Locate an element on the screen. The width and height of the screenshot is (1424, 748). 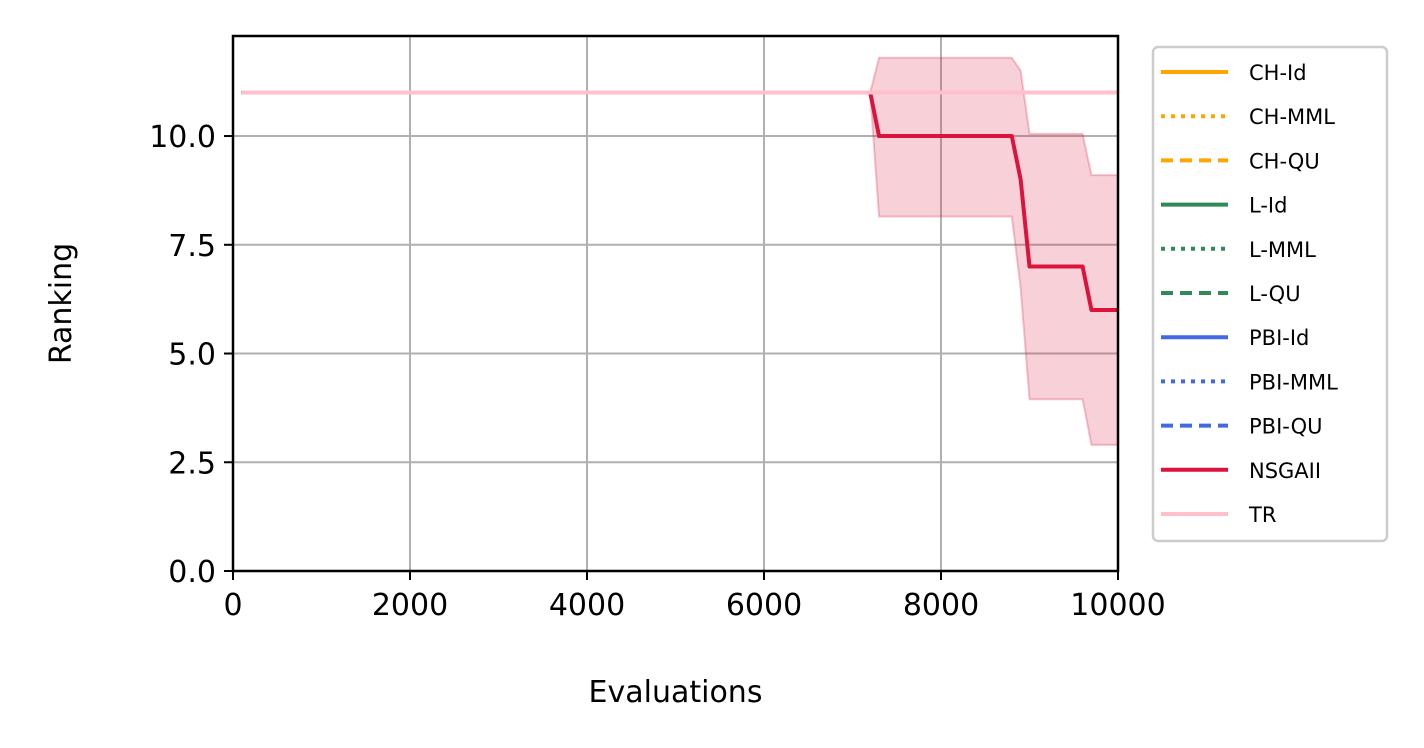
legend-label: CH-Id is located at coordinates (1278, 73).